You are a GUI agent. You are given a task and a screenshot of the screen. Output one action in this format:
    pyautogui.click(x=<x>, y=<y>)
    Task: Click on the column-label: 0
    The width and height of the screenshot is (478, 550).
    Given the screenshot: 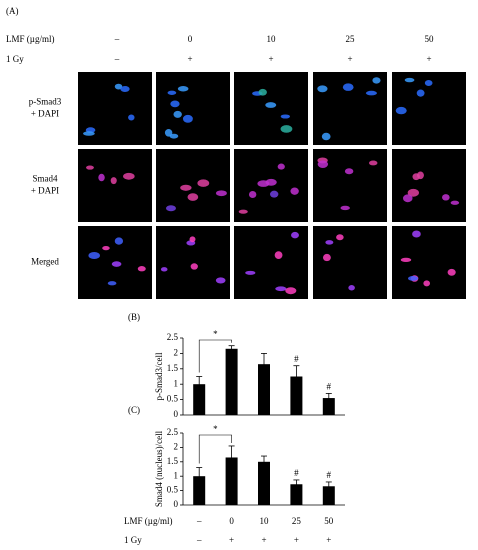 What is the action you would take?
    pyautogui.click(x=190, y=39)
    